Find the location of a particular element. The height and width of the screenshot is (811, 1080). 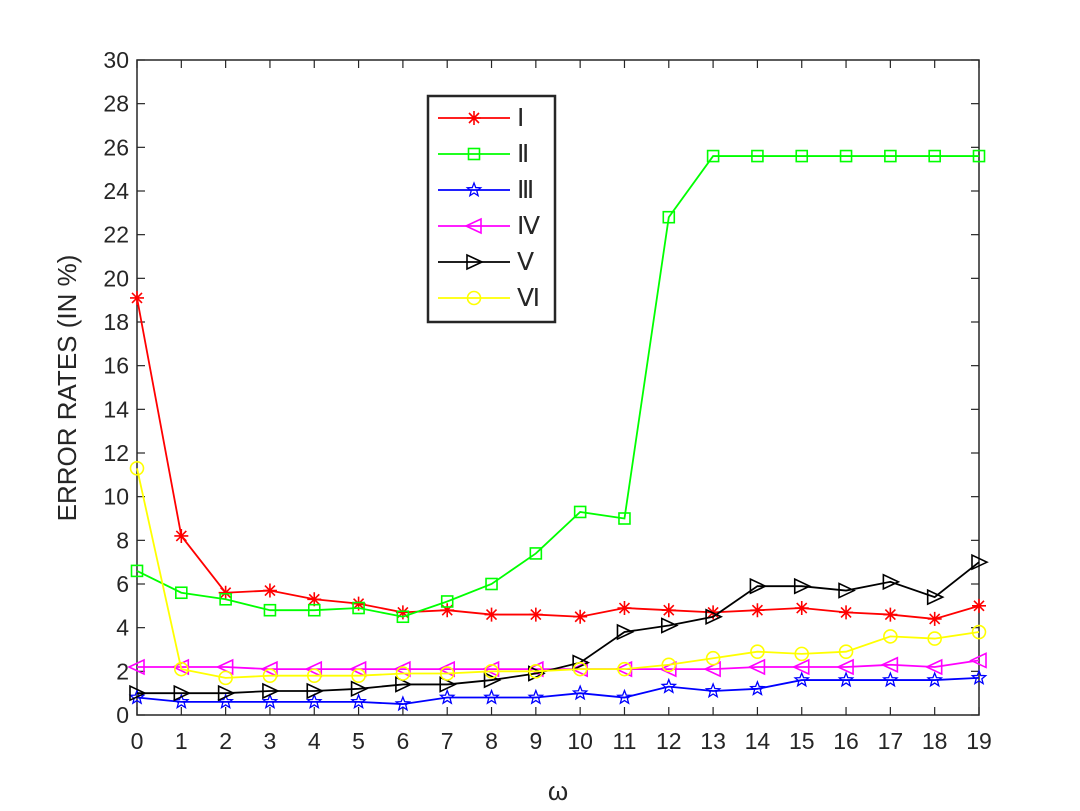

legend-item: Ⅵ is located at coordinates (489, 298).